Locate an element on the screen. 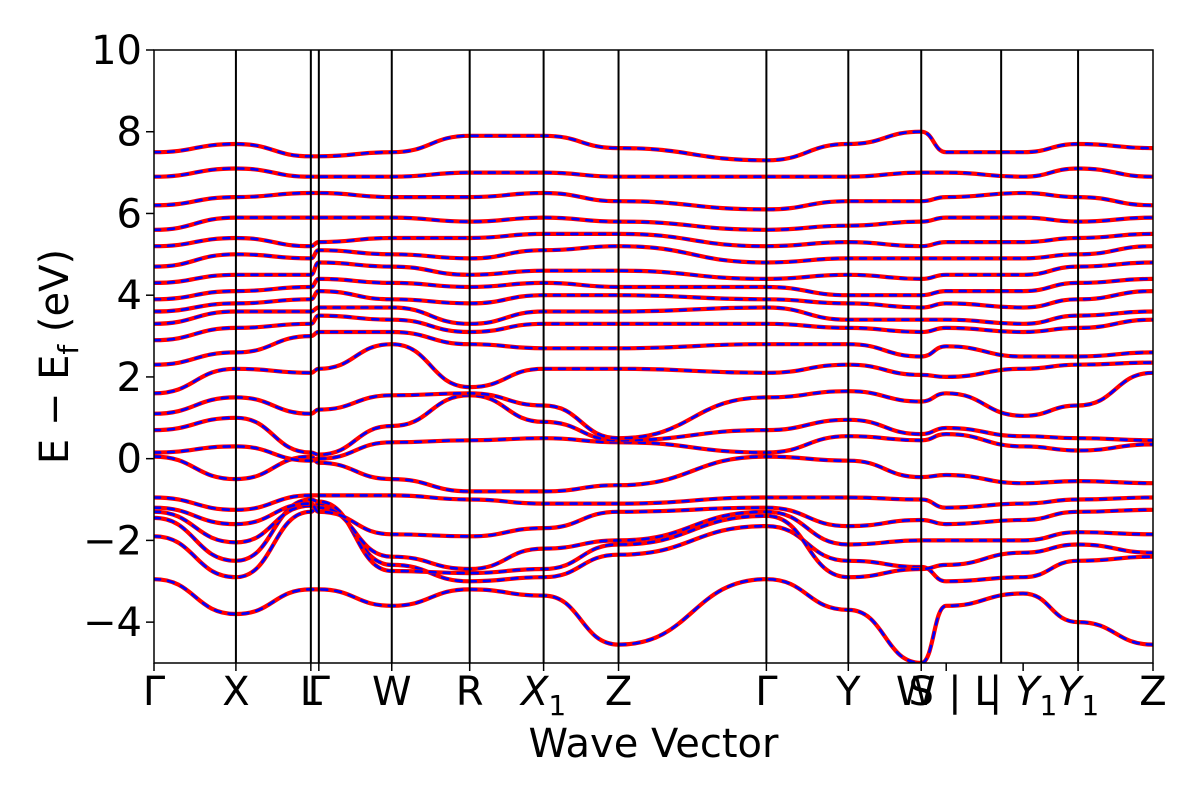  y-axis-label-sub: f is located at coordinates (68, 349).